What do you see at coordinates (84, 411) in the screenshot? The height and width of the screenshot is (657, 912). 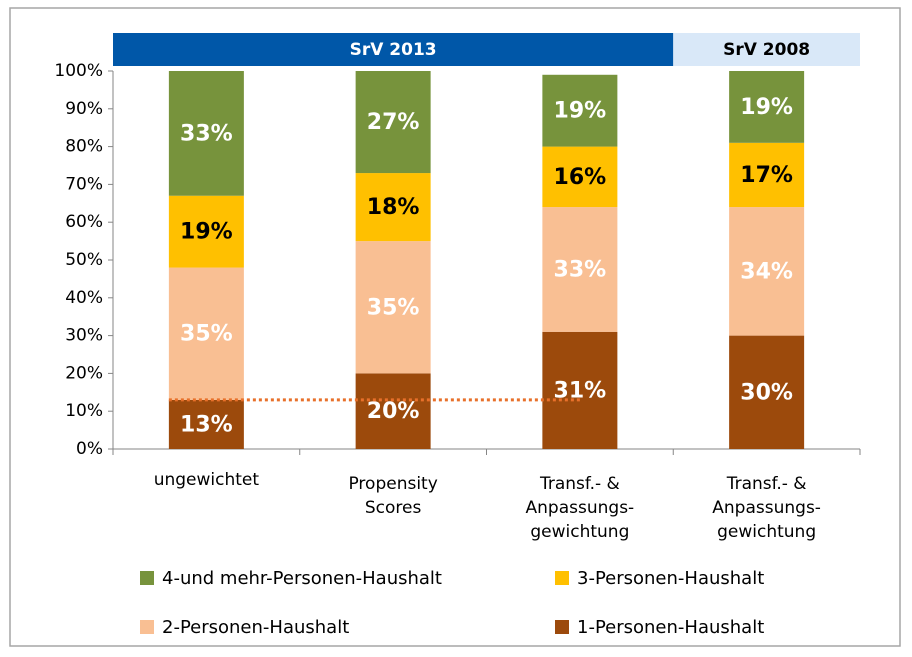 I see `y-tick-label: 10%` at bounding box center [84, 411].